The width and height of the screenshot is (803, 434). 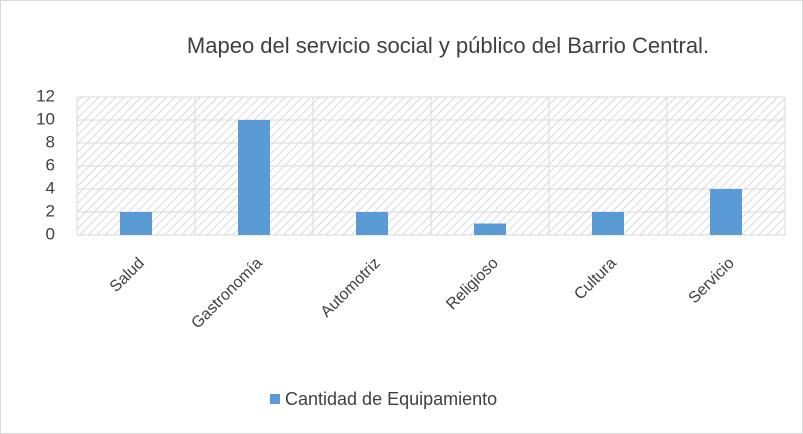 What do you see at coordinates (50, 233) in the screenshot?
I see `y-tick-label: 0` at bounding box center [50, 233].